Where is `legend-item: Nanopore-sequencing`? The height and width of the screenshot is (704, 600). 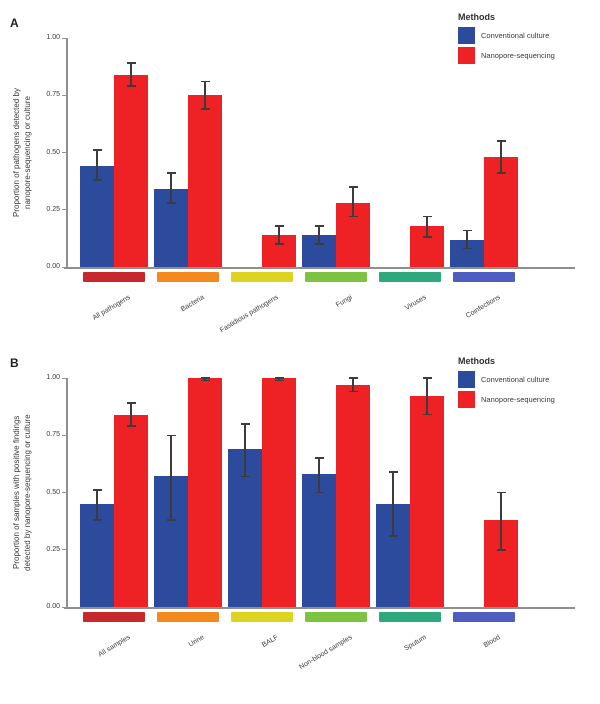 legend-item: Nanopore-sequencing is located at coordinates (528, 55).